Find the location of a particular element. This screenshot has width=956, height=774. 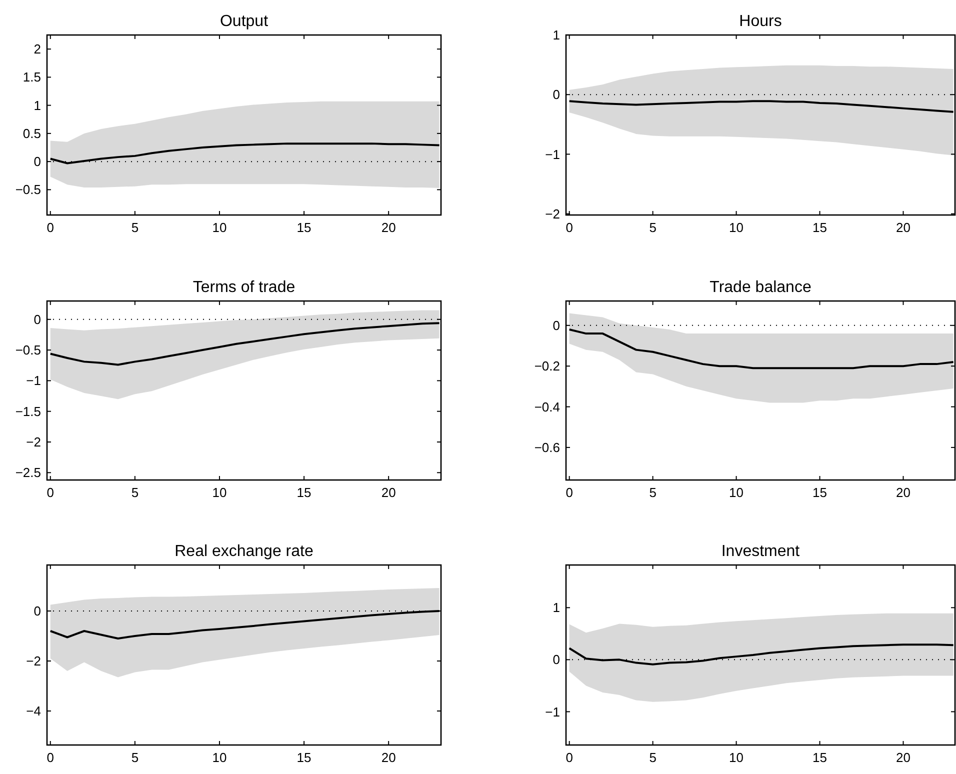

chart-title: Terms of trade is located at coordinates (244, 287).